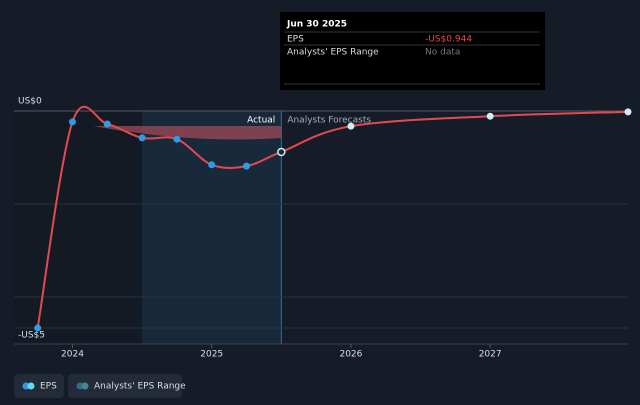 This screenshot has width=640, height=405. I want to click on legend-label: EPS, so click(48, 387).